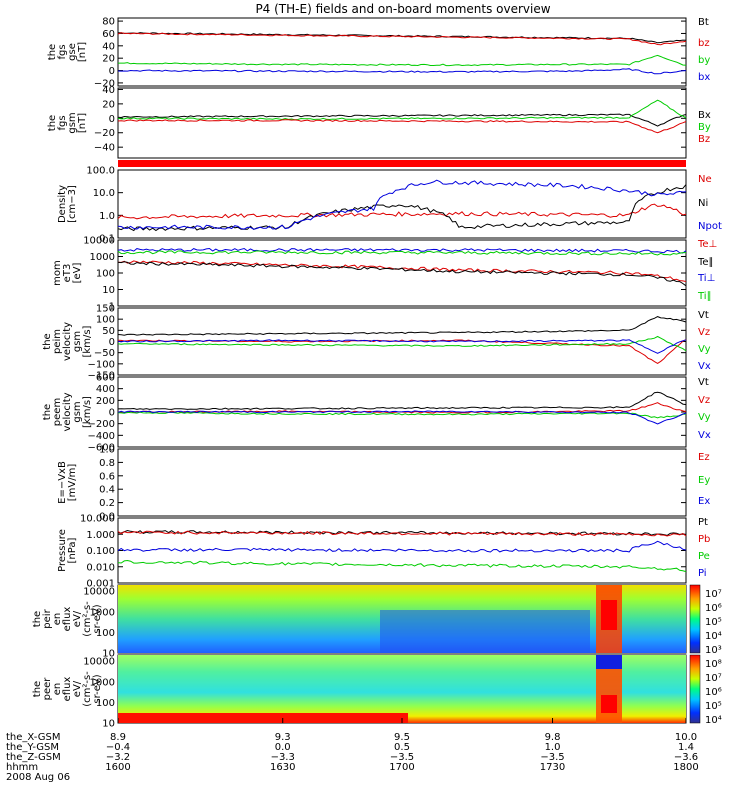  Describe the element at coordinates (100, 535) in the screenshot. I see `y-tick-label: 1.000` at that location.